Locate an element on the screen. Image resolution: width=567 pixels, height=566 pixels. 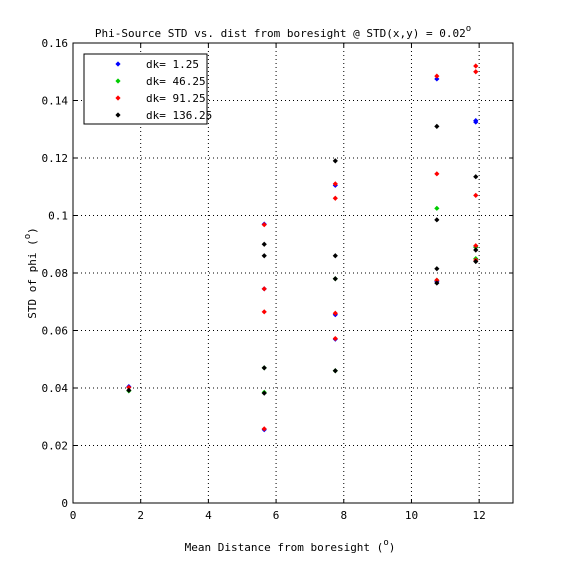
x-tick-label: 0 is located at coordinates (73, 515).